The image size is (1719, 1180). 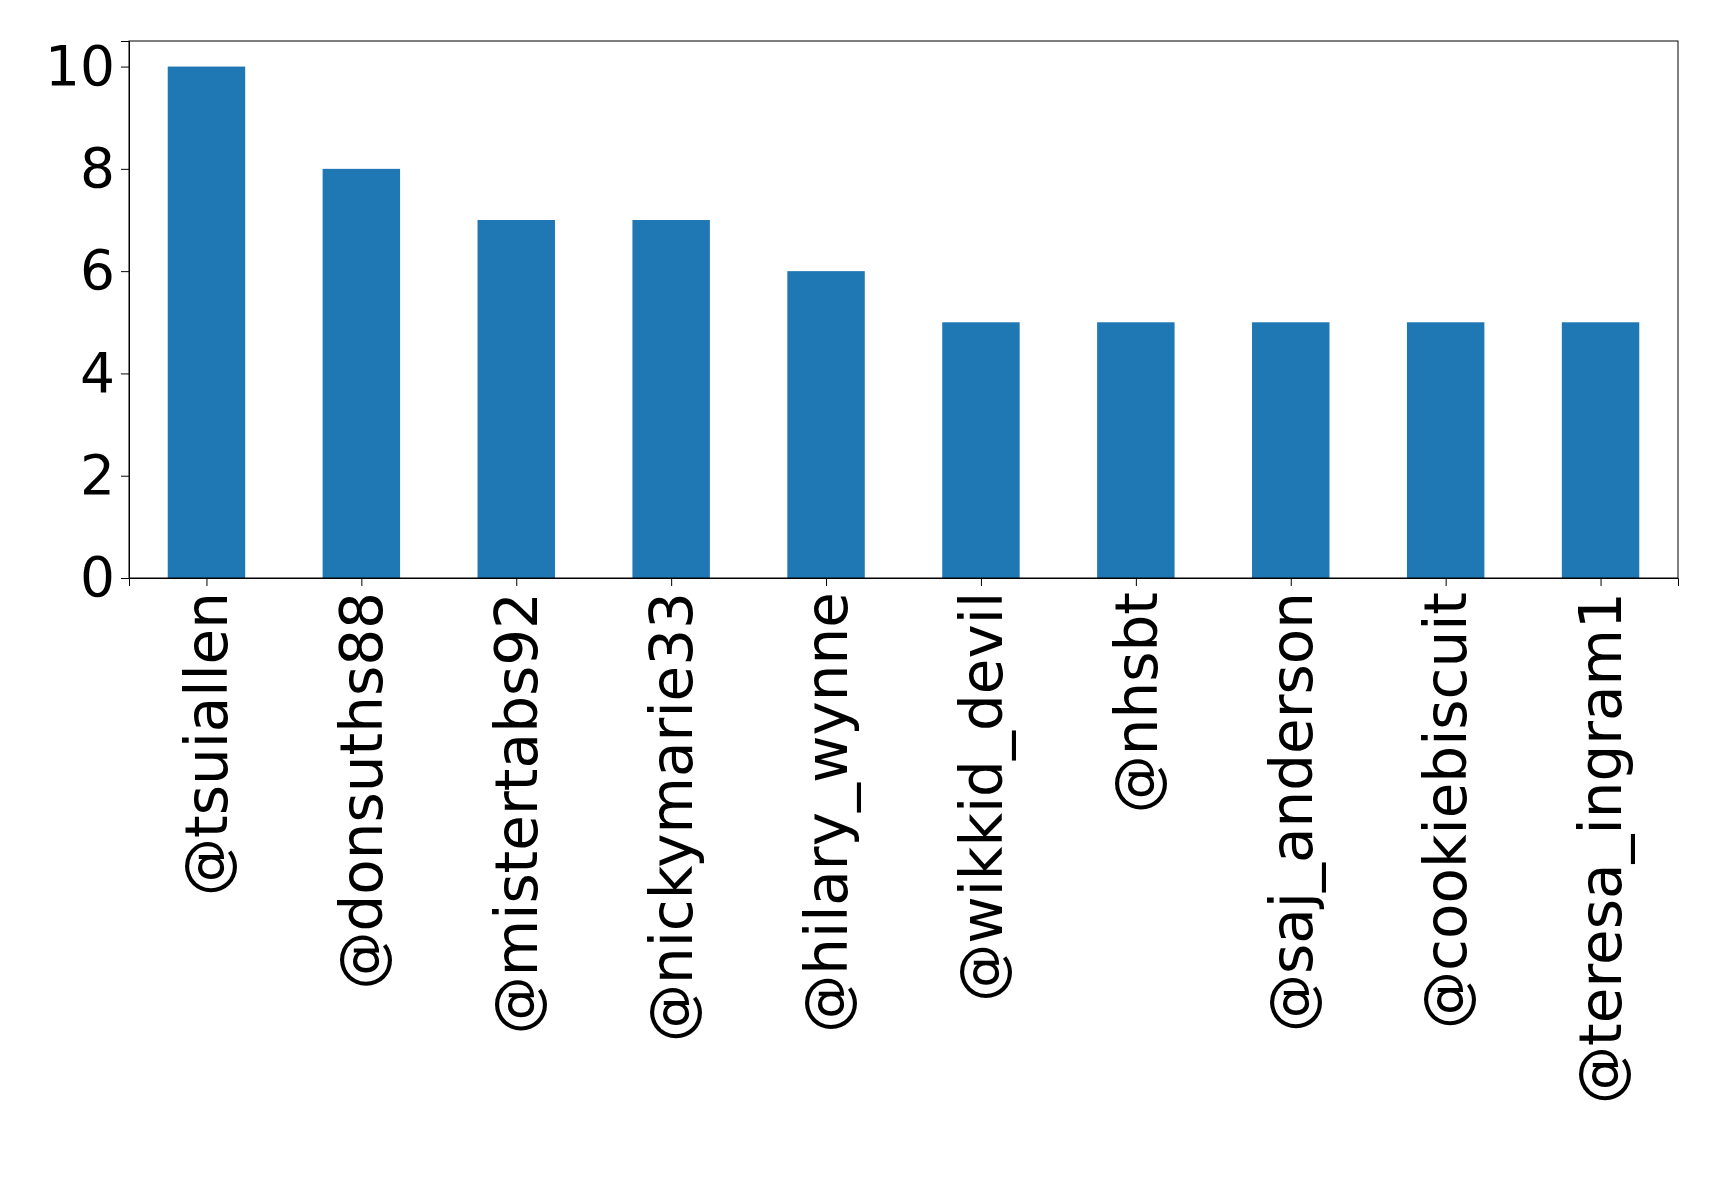 I want to click on x-tick-label: @cookiebiscuit, so click(x=1446, y=810).